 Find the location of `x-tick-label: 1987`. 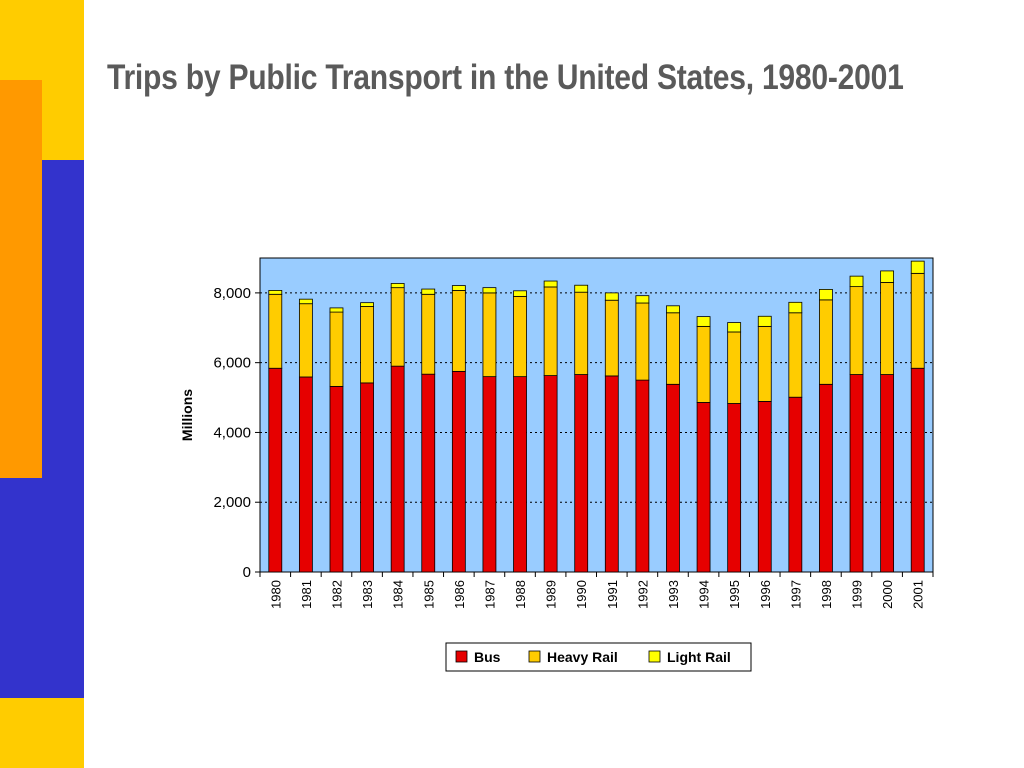

x-tick-label: 1987 is located at coordinates (489, 594).